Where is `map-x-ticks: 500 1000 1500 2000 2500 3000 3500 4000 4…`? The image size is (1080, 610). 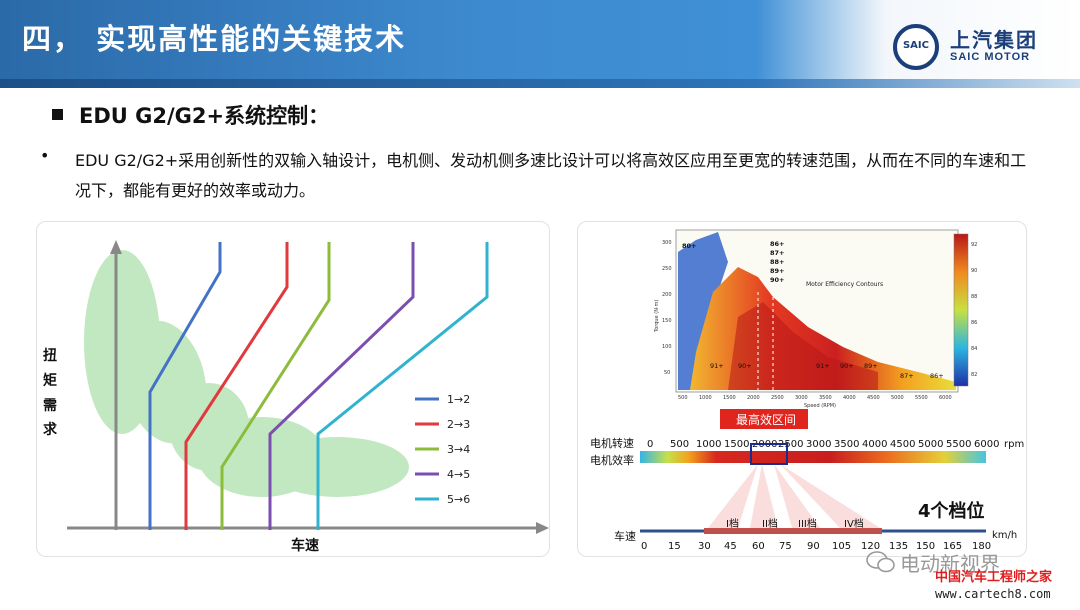
map-x-ticks: 500 1000 1500 2000 2500 3000 3500 4000 4… is located at coordinates (815, 398).